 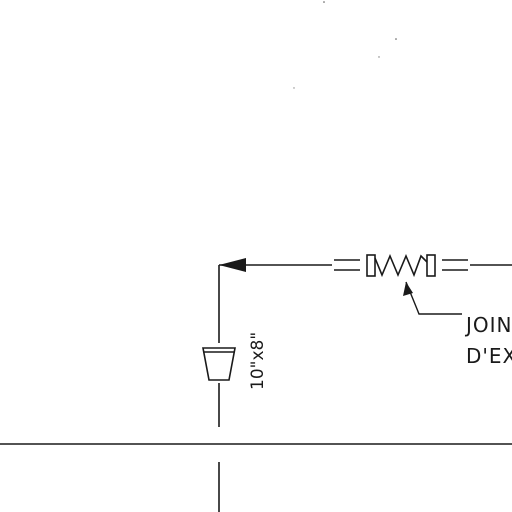 What do you see at coordinates (219, 364) in the screenshot?
I see `diffuser-symbol` at bounding box center [219, 364].